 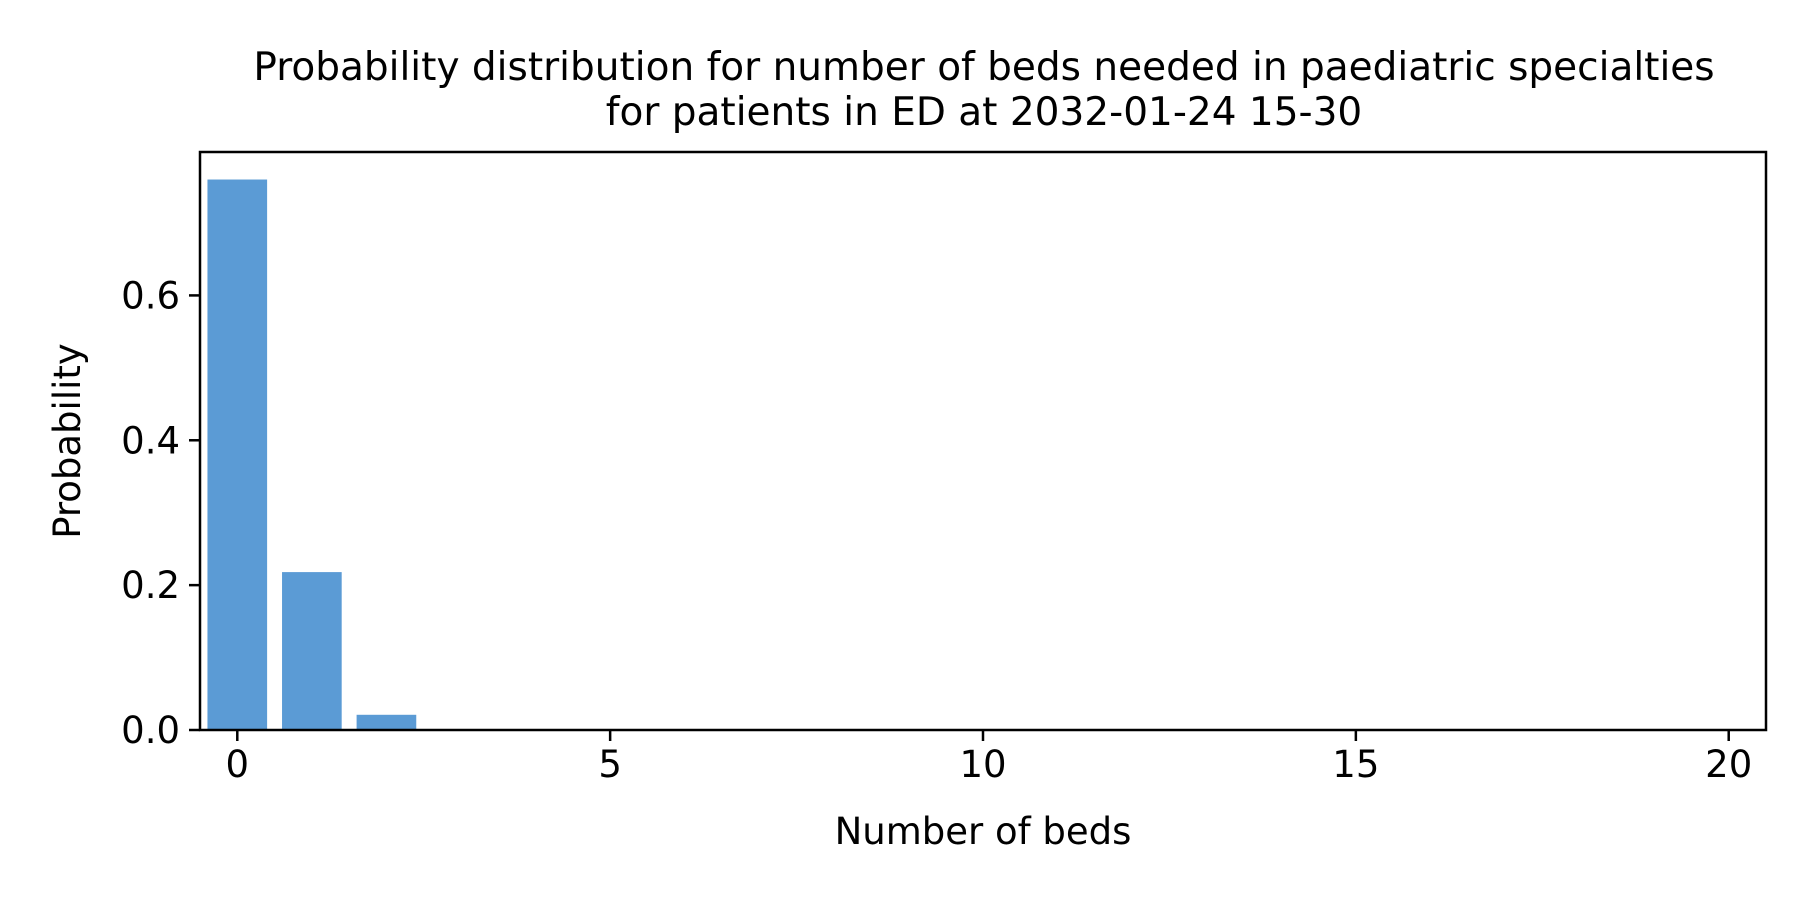 What do you see at coordinates (1728, 764) in the screenshot?
I see `x-tick-label: 20` at bounding box center [1728, 764].